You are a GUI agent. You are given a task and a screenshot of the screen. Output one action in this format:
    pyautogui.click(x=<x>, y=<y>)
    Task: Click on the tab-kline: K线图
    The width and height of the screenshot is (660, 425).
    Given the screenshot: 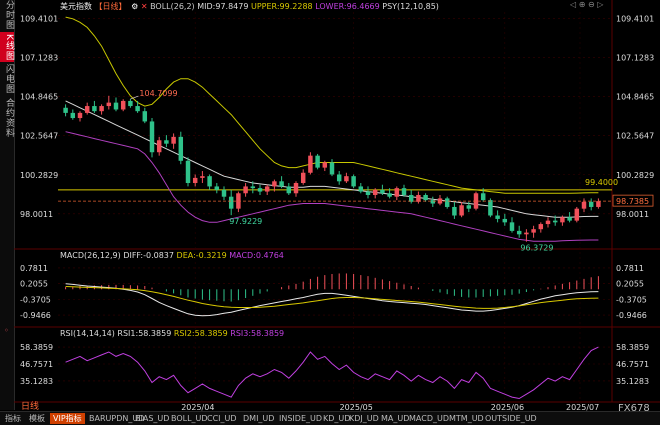 What is the action you would take?
    pyautogui.click(x=7, y=47)
    